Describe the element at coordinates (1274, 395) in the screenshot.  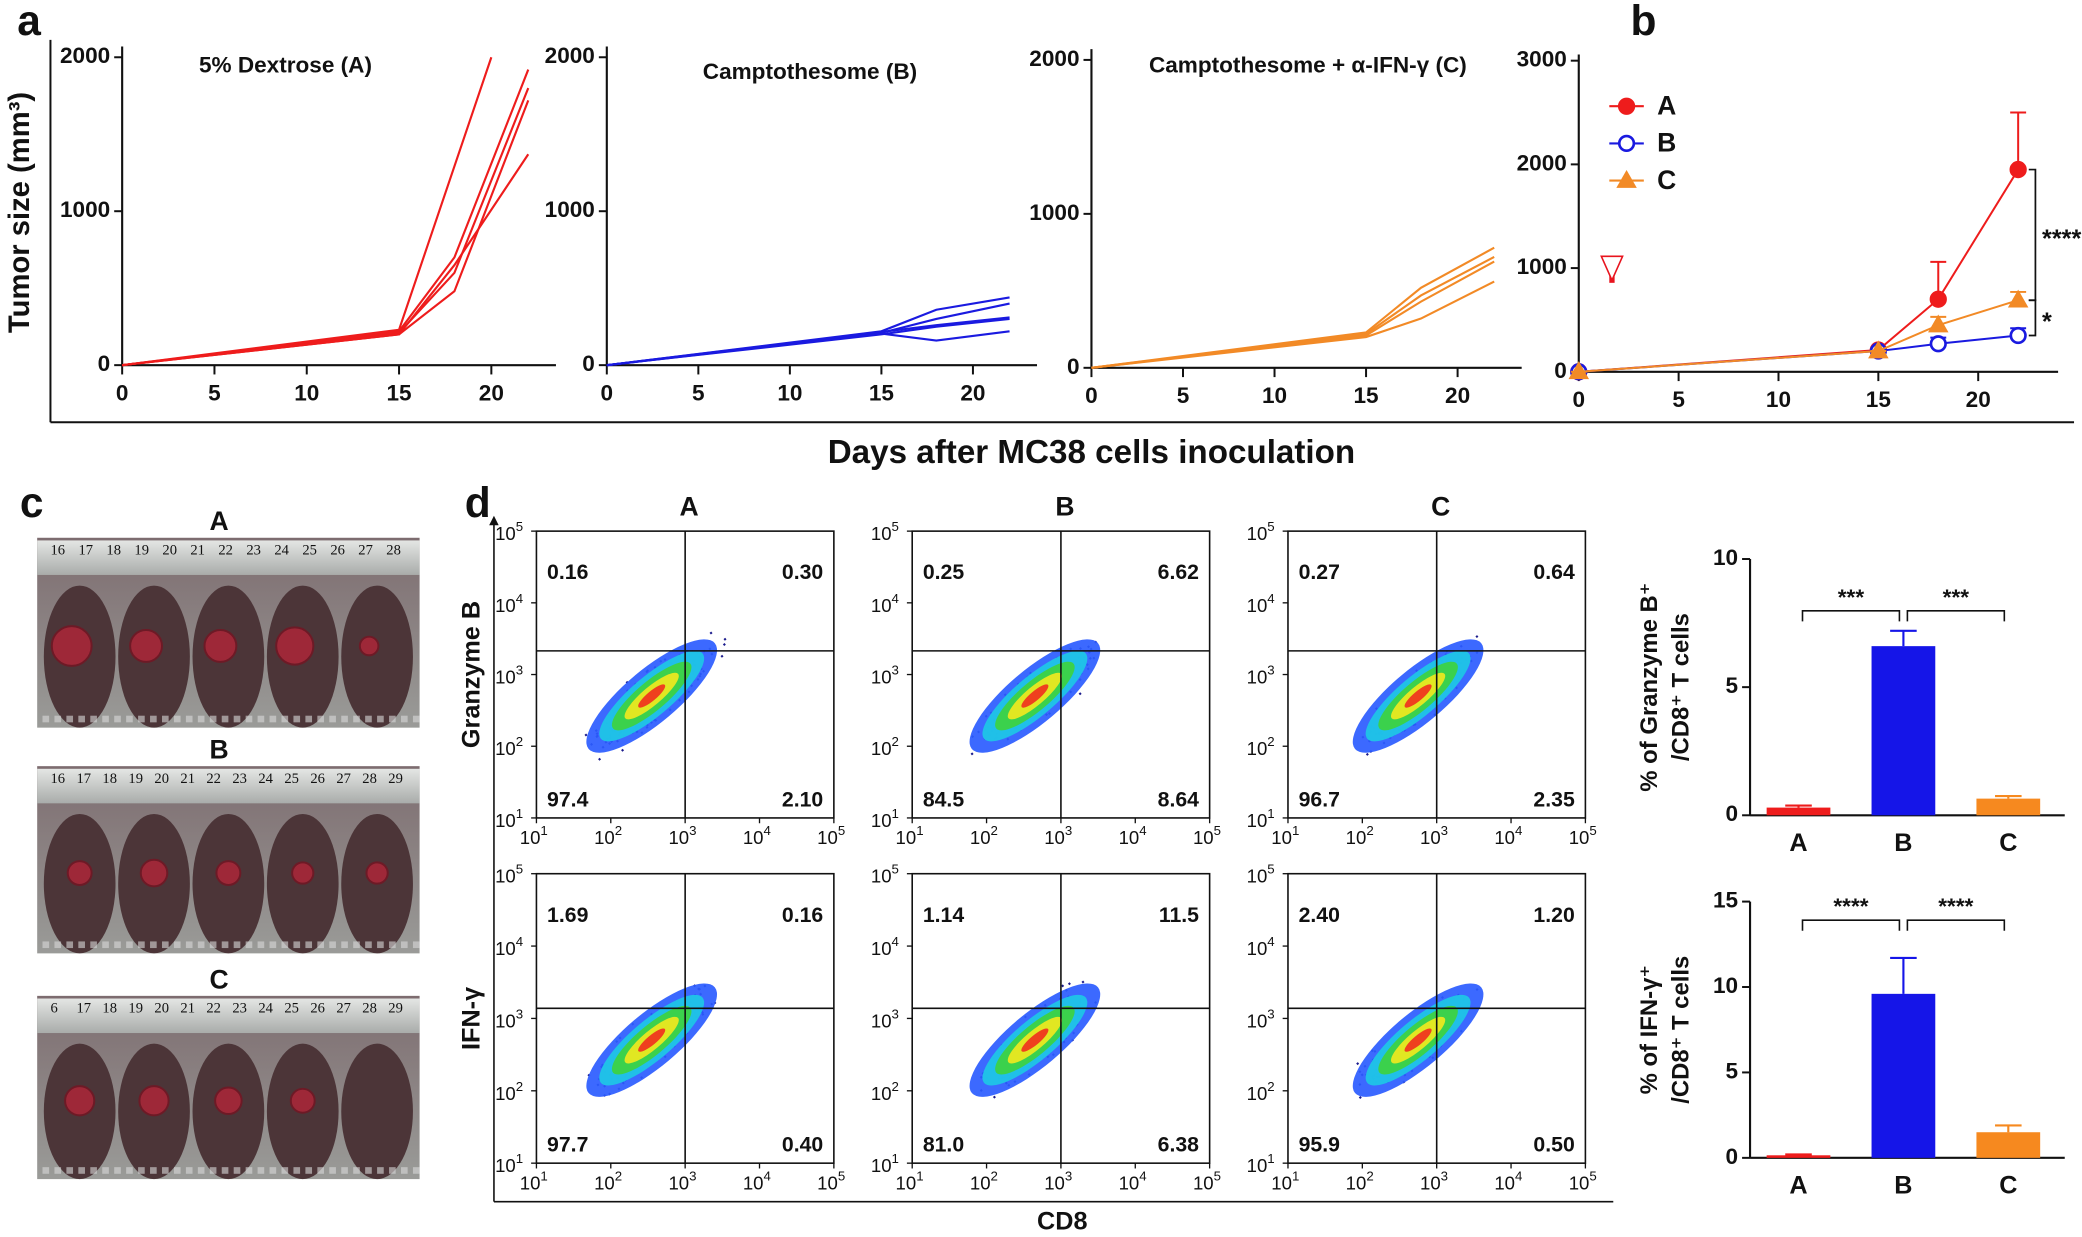
I see `x-tick-label: 10` at that location.